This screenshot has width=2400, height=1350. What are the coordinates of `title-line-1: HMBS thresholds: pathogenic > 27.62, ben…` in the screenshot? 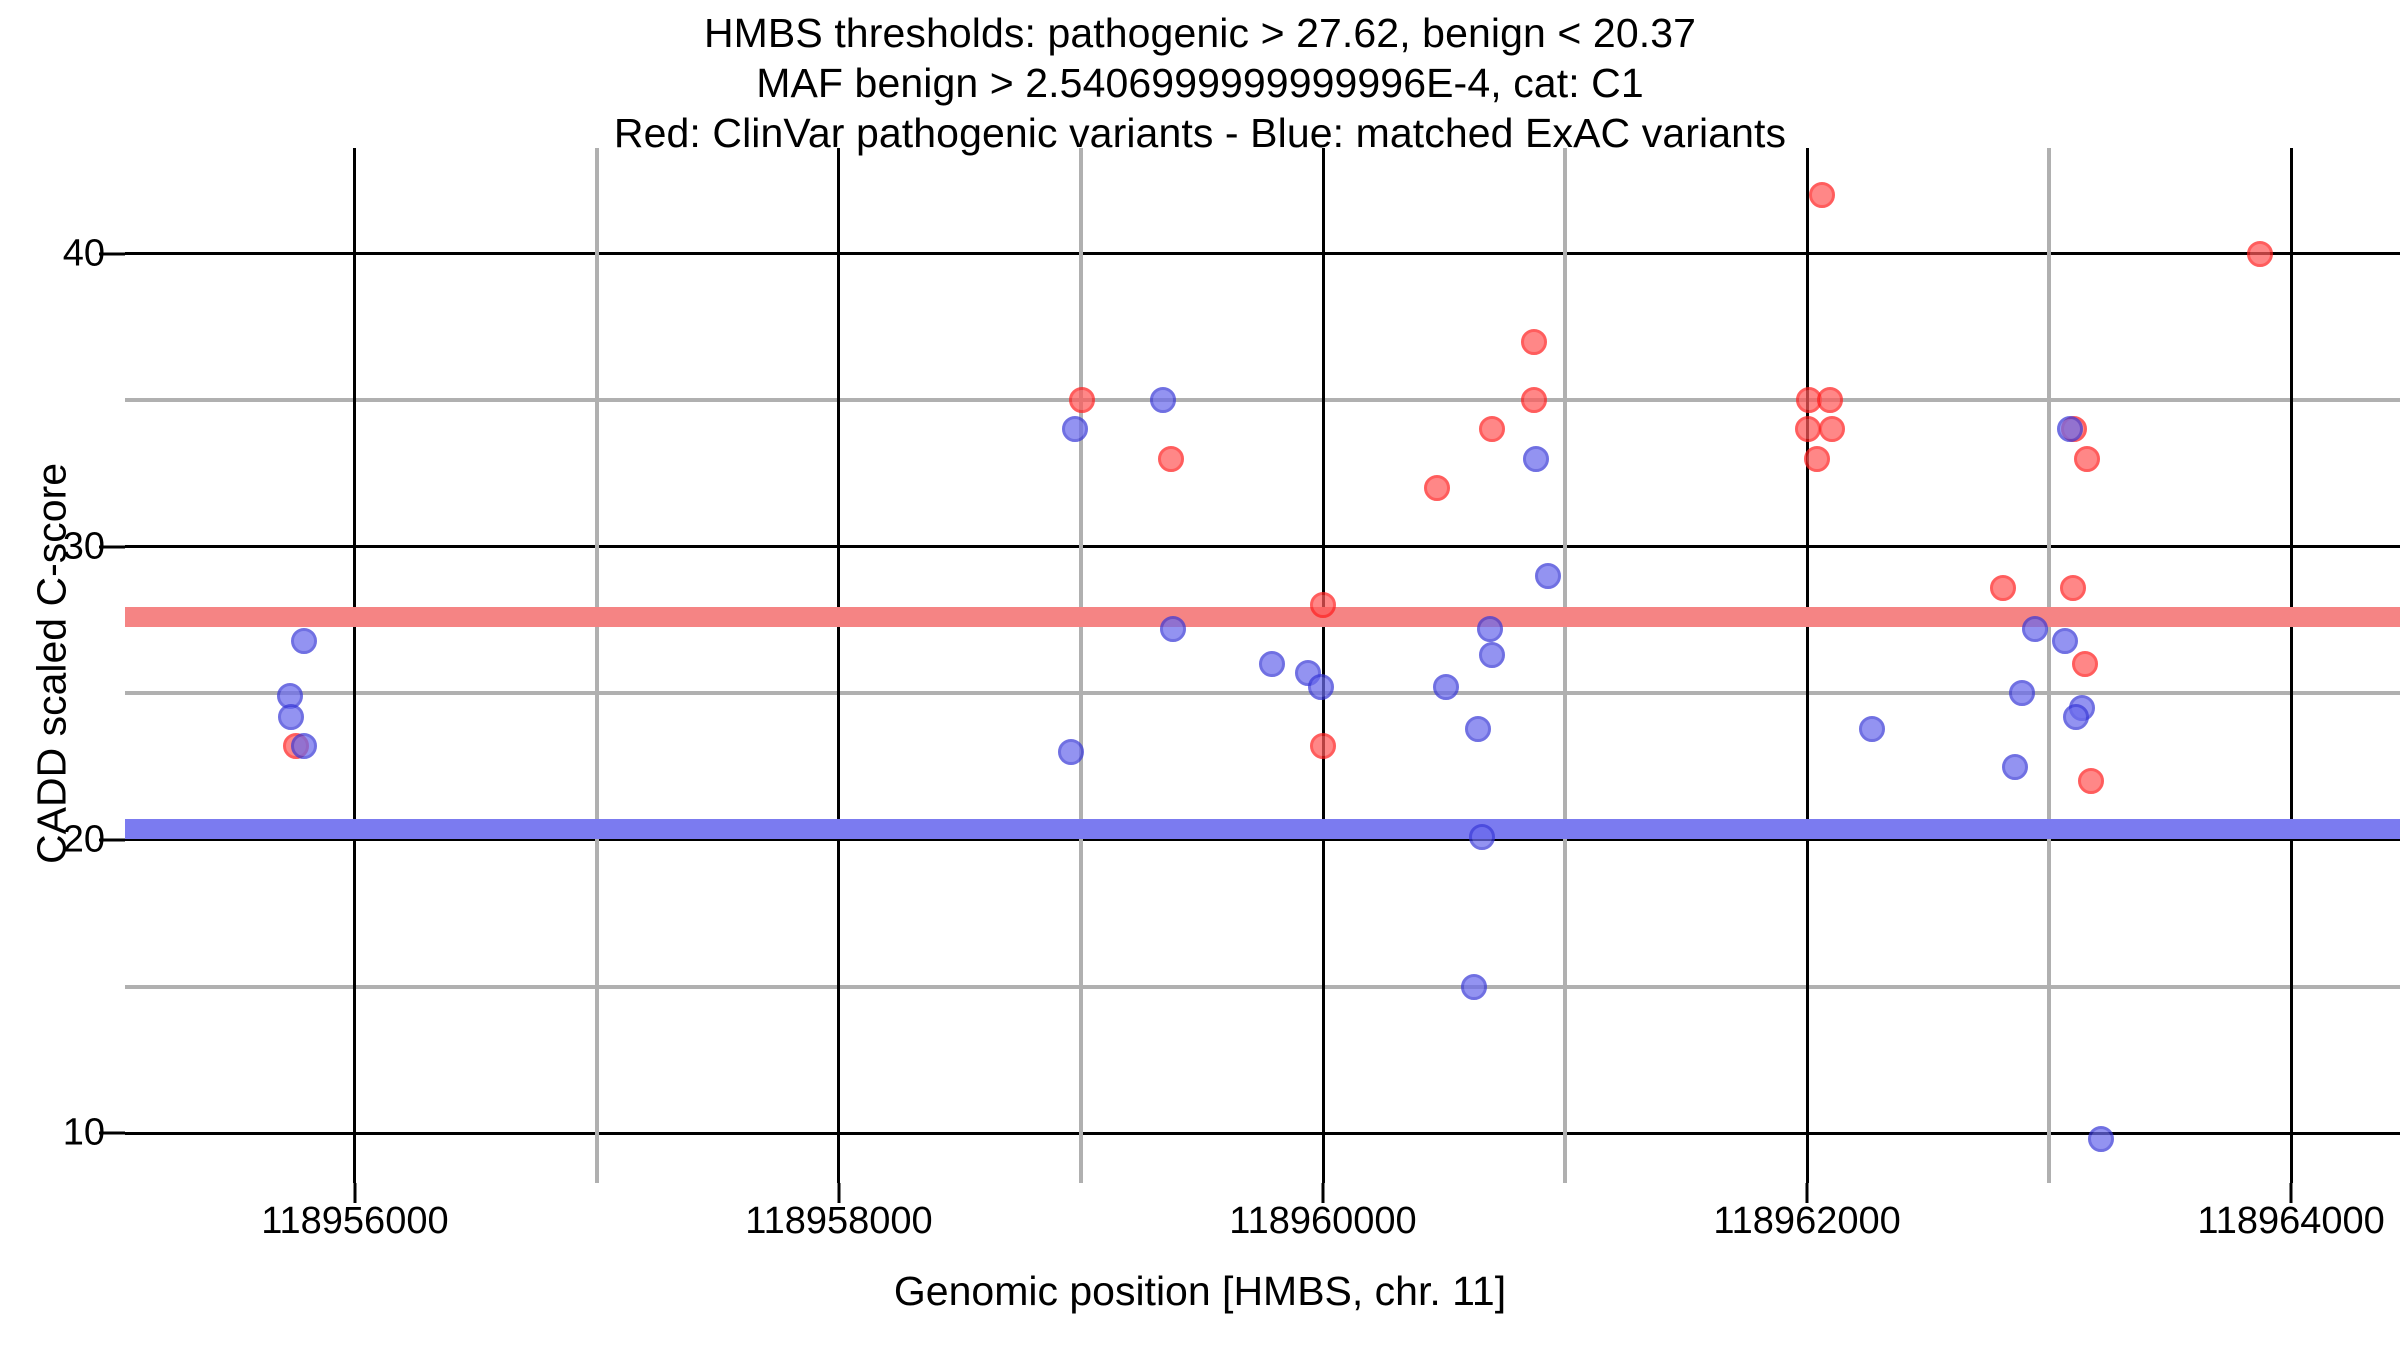 It's located at (1200, 33).